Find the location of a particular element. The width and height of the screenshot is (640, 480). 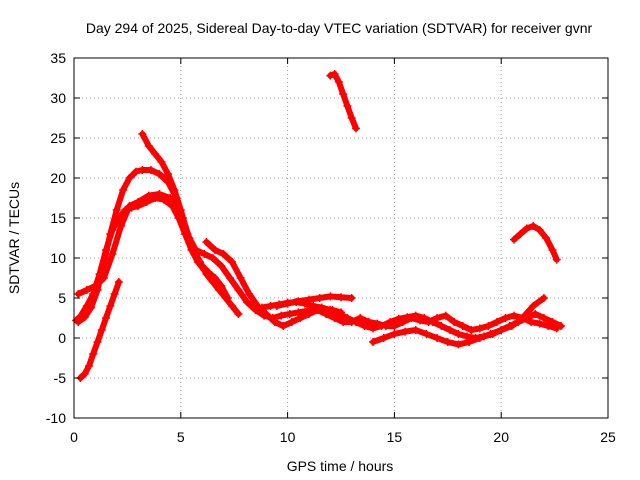

y-axis-label: SDTVAR / TECUs is located at coordinates (14, 238).